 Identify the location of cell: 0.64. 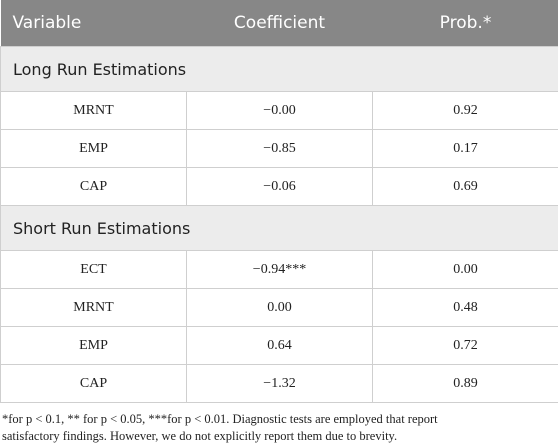
(279, 345).